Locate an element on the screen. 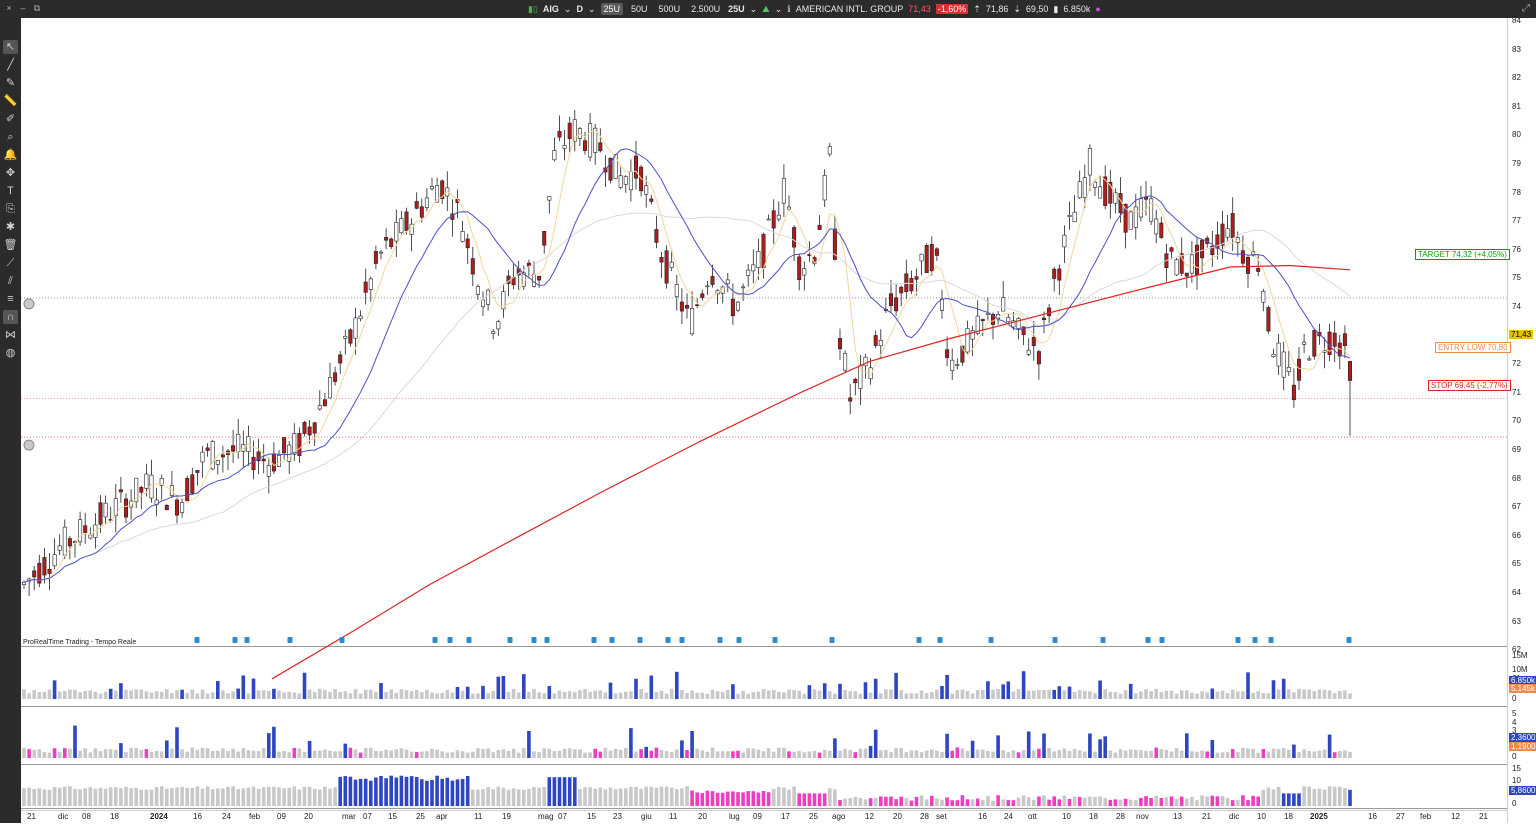 The height and width of the screenshot is (824, 1536). units-dropdown: 25U is located at coordinates (736, 9).